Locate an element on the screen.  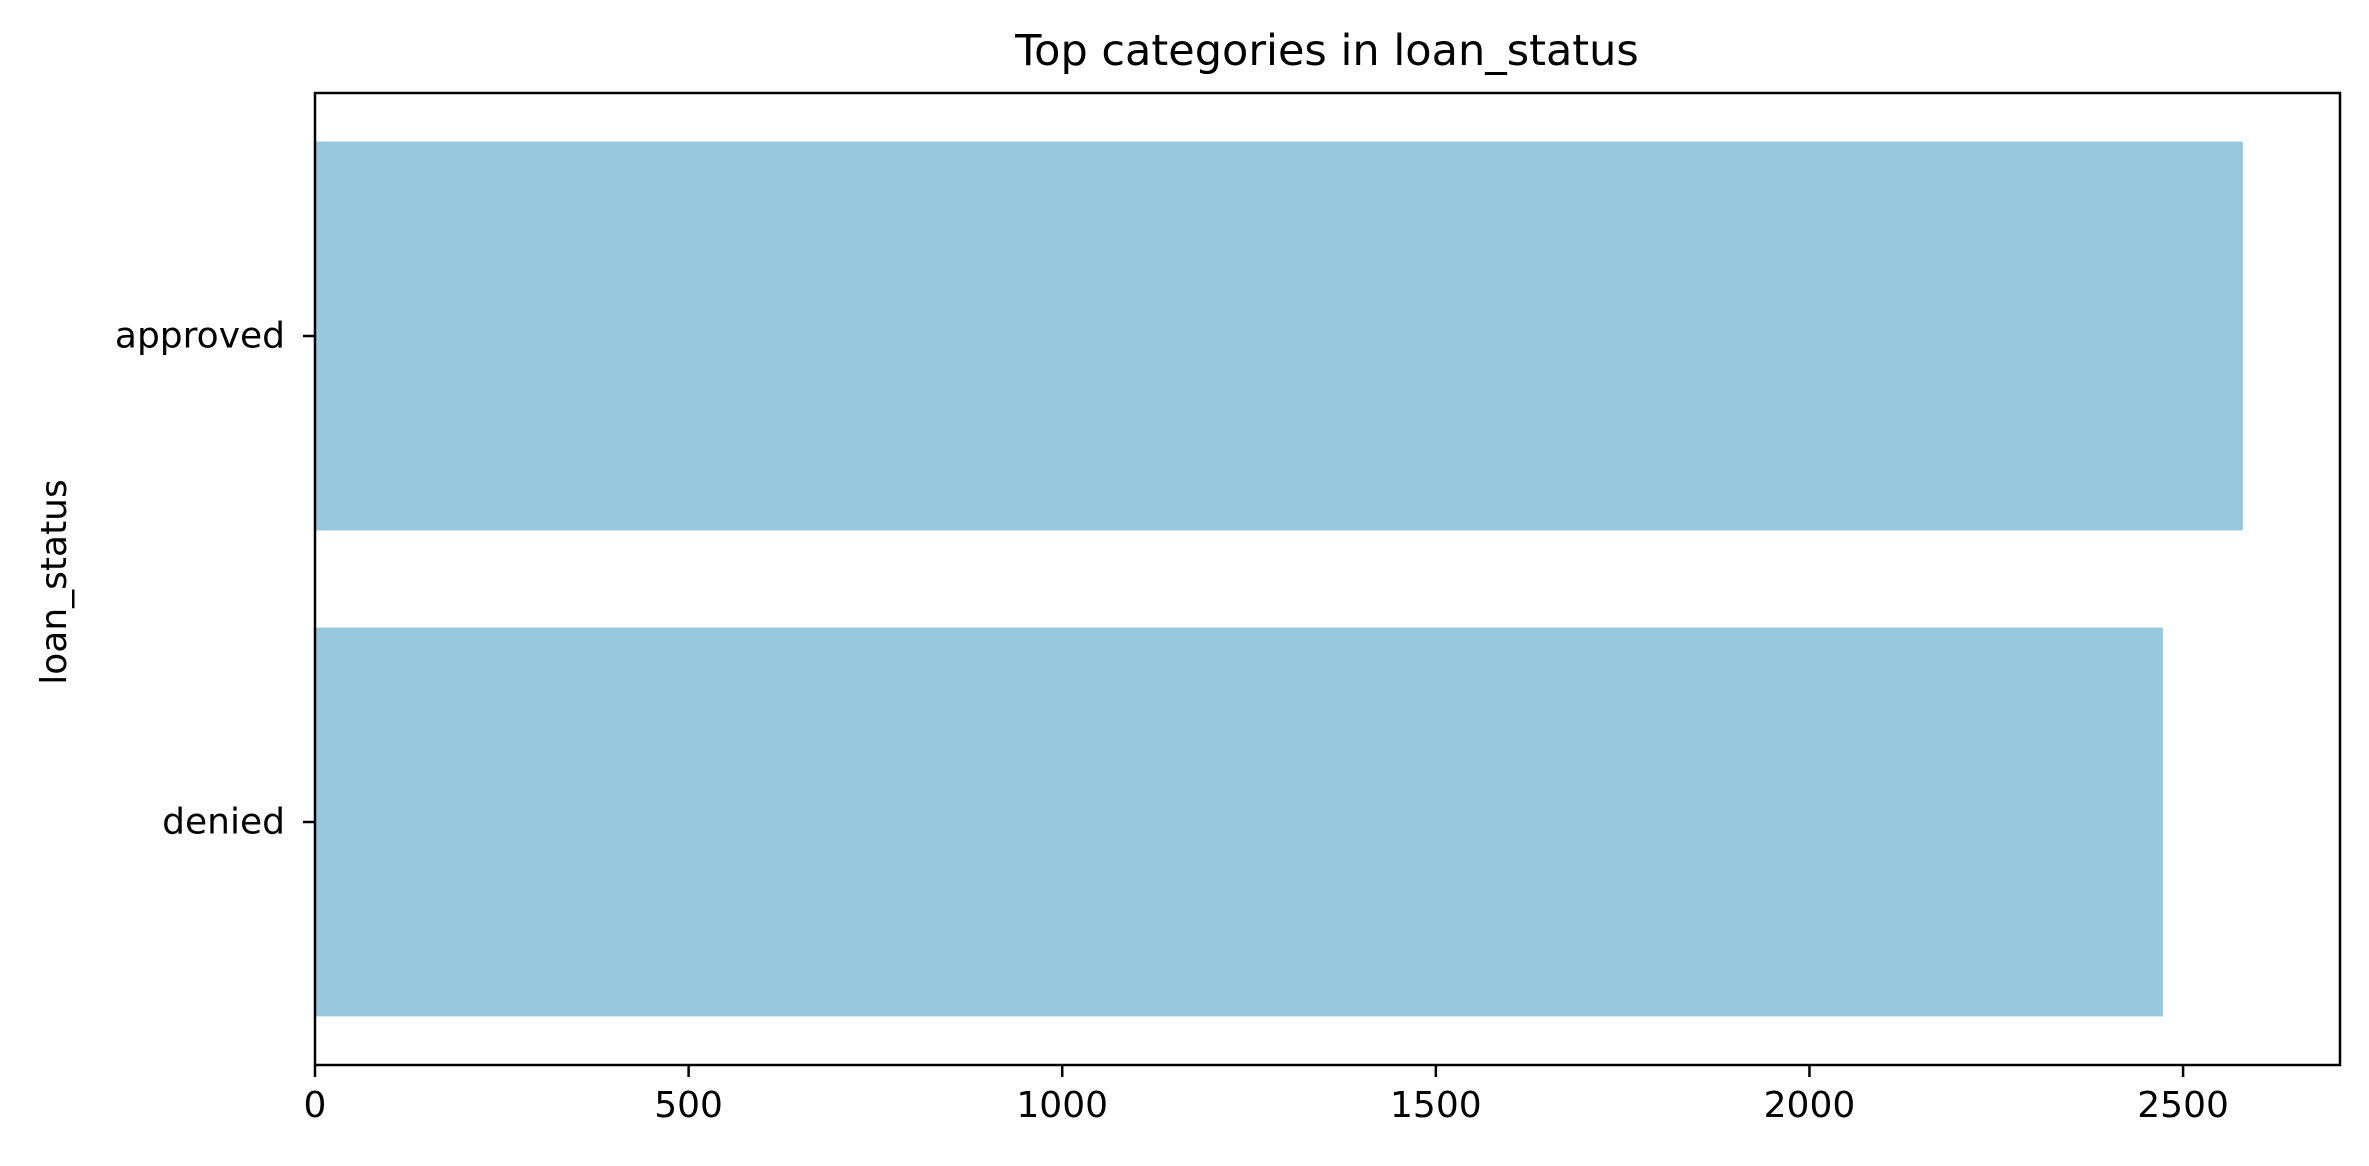
x-tick-label: 2500 is located at coordinates (2183, 1105).